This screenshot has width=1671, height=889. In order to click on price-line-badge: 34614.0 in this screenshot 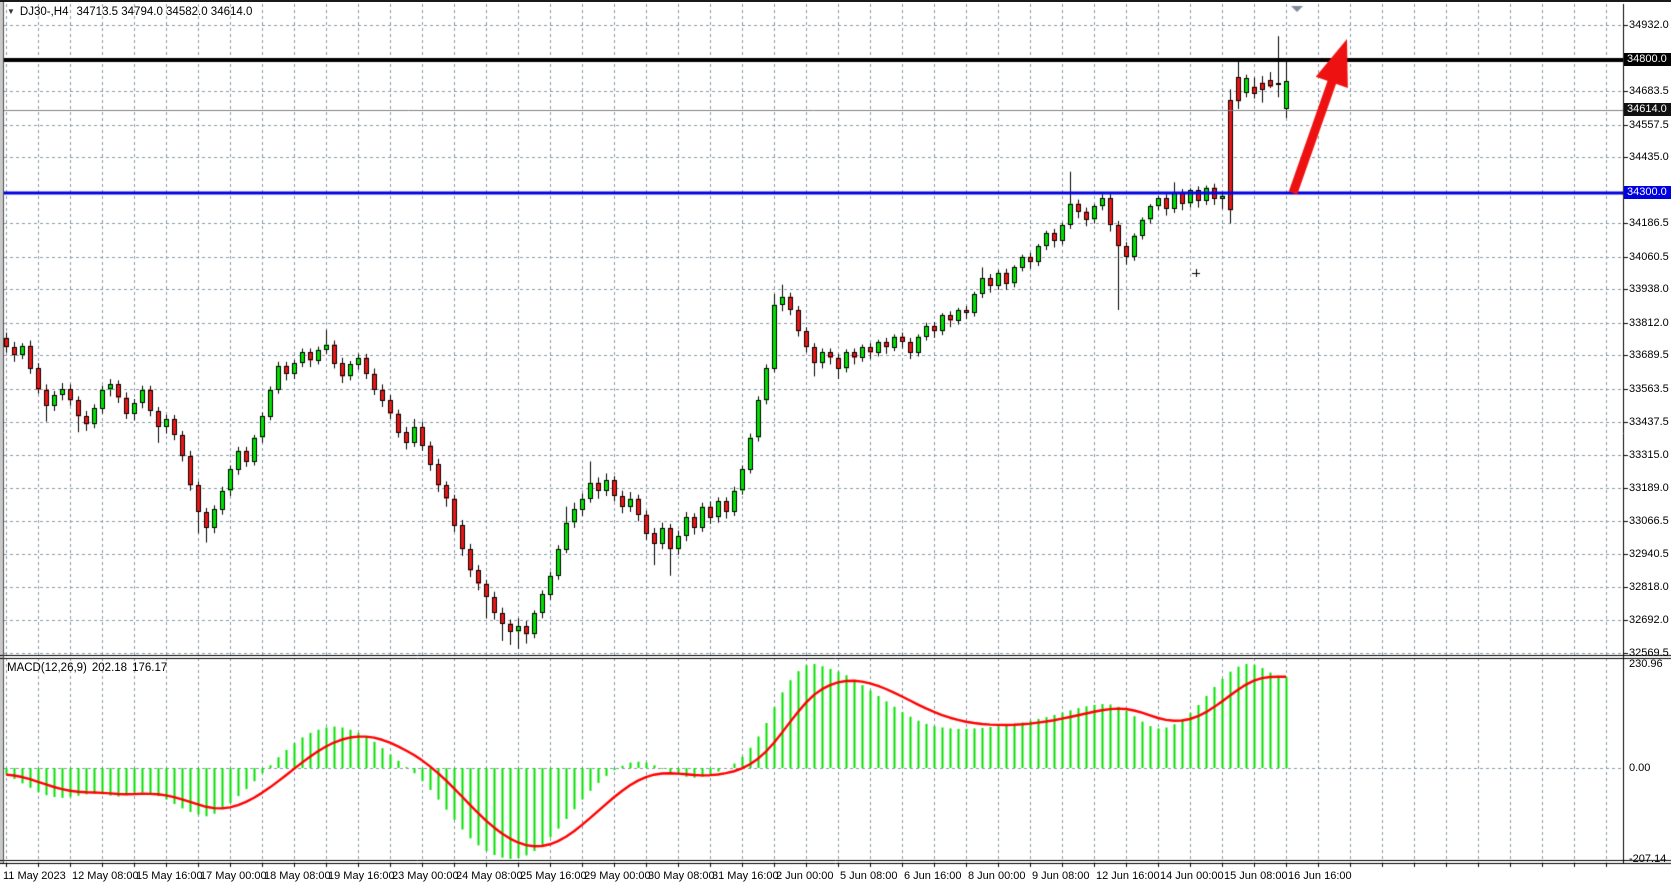, I will do `click(1647, 109)`.